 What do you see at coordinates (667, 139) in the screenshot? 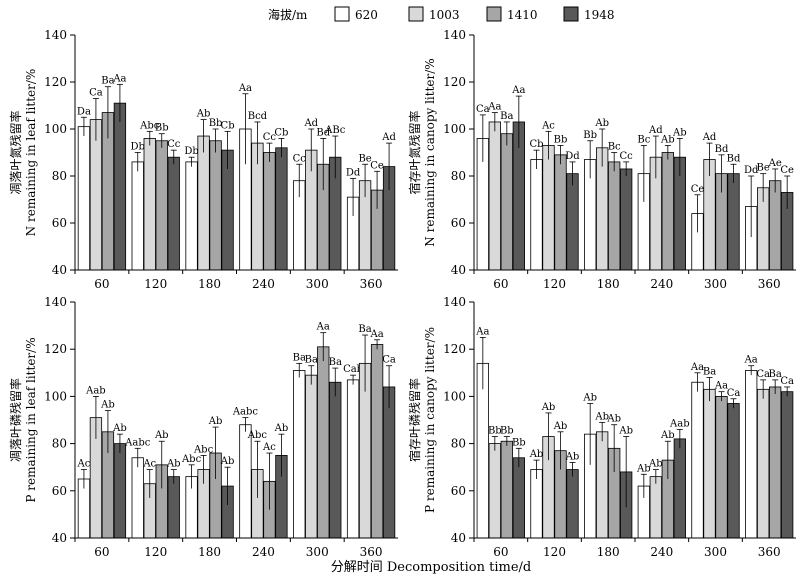
I see `sig-label-240-1410: Ab` at bounding box center [667, 139].